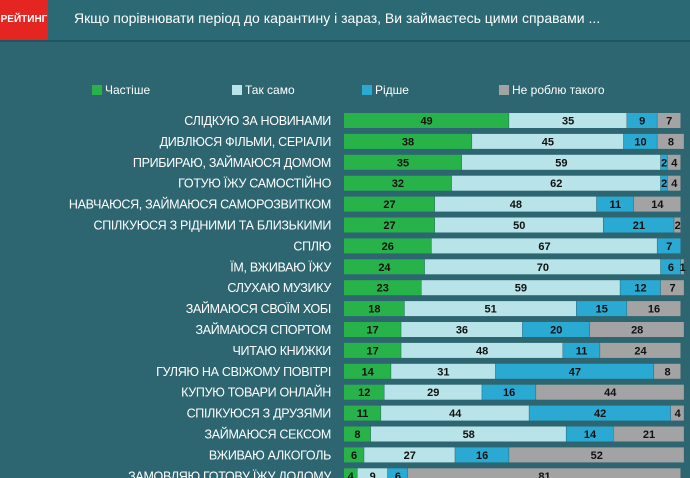 The image size is (690, 478). I want to click on data-label: 58, so click(469, 435).